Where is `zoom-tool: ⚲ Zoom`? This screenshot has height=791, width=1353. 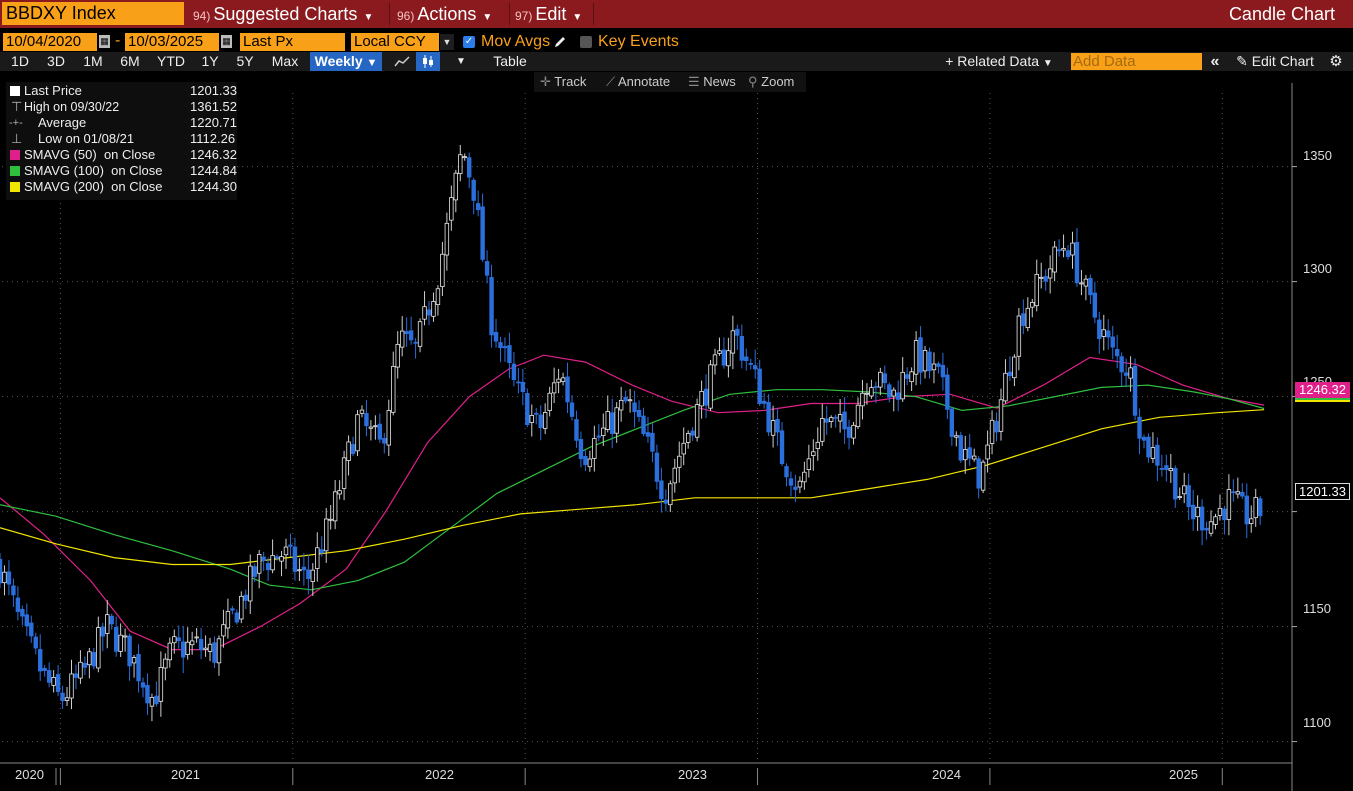
zoom-tool: ⚲ Zoom is located at coordinates (771, 82).